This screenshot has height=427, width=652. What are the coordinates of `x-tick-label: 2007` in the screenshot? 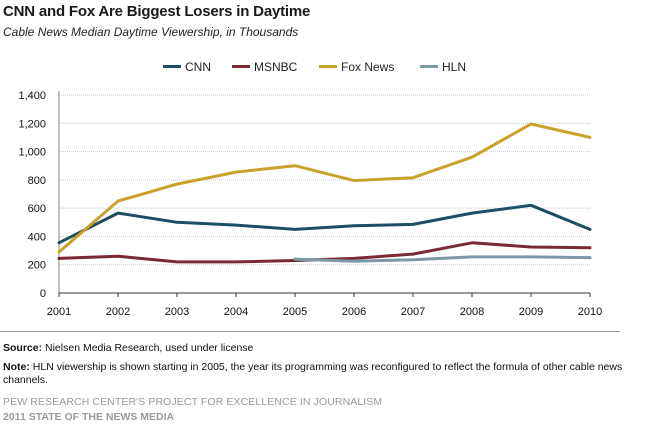 It's located at (413, 312).